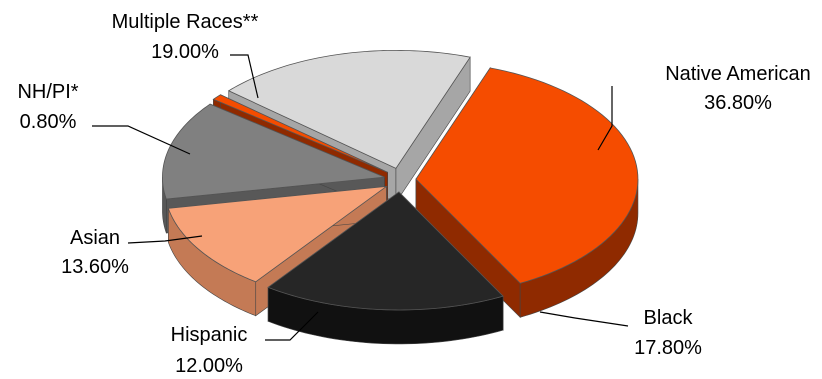  What do you see at coordinates (668, 348) in the screenshot?
I see `slice-value-black: 17.80%` at bounding box center [668, 348].